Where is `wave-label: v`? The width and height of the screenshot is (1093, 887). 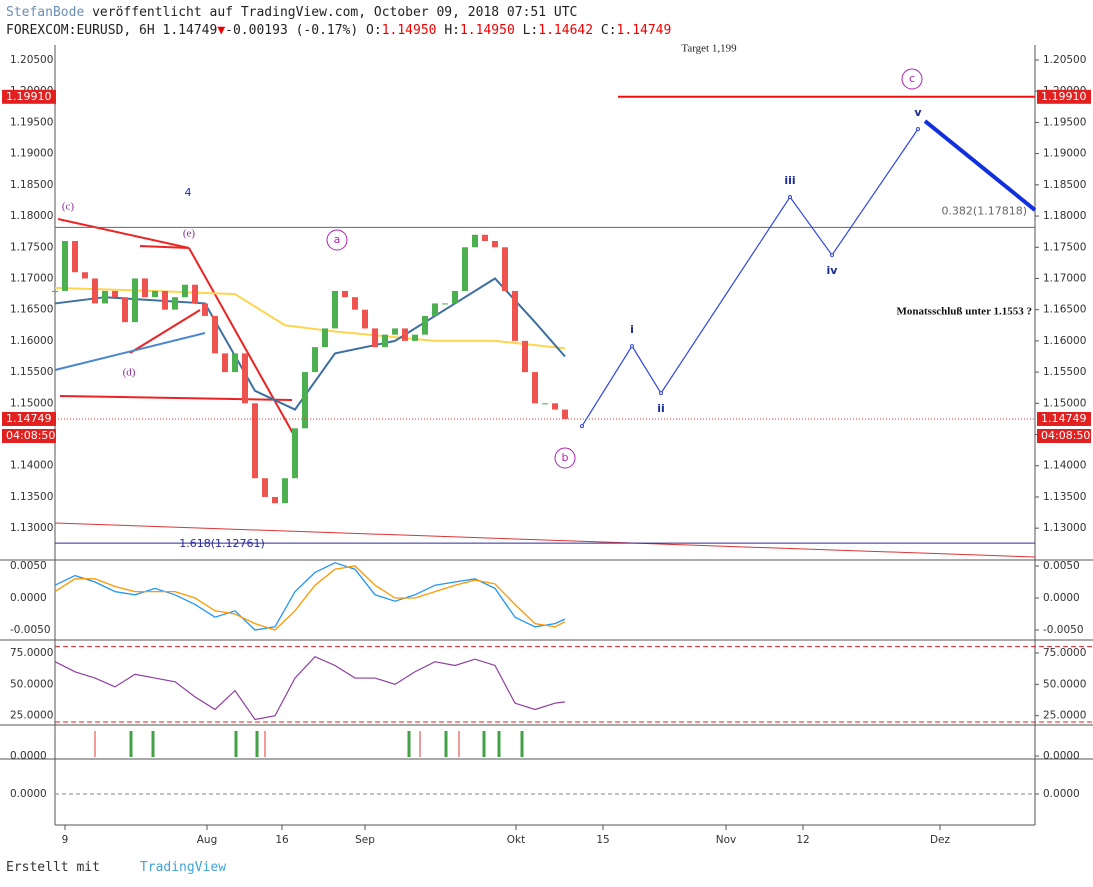 wave-label: v is located at coordinates (918, 112).